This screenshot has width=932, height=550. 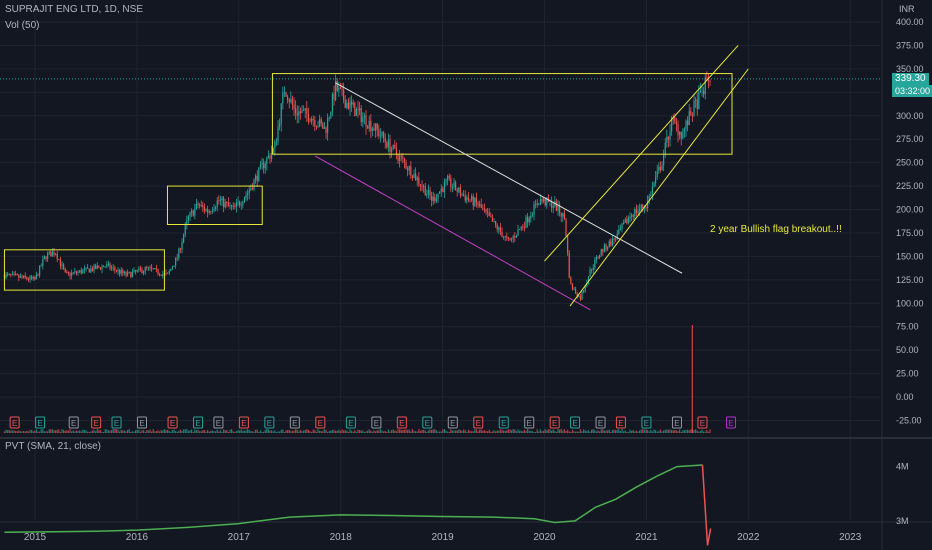 I want to click on last-price-tag: 339.30, so click(x=910, y=79).